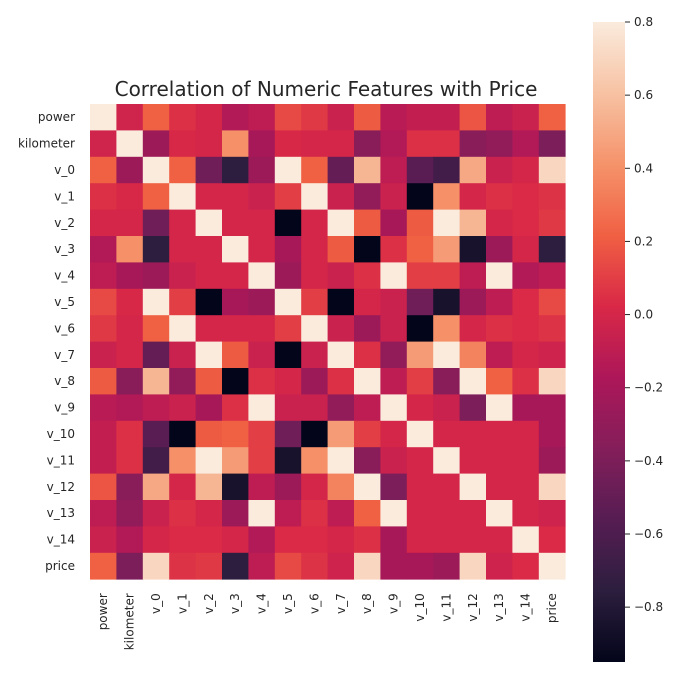  What do you see at coordinates (61, 487) in the screenshot?
I see `y-tick-label: v_12` at bounding box center [61, 487].